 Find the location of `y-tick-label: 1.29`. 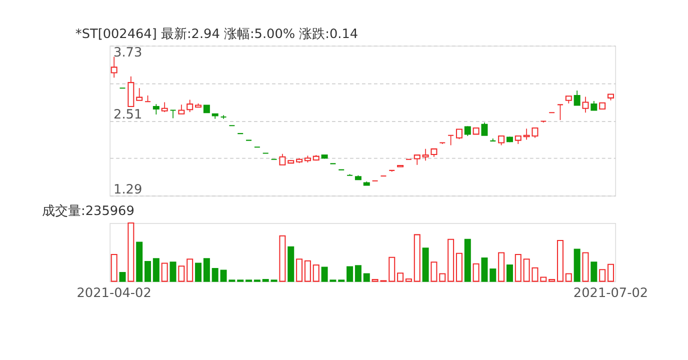

y-tick-label: 1.29 is located at coordinates (128, 190).